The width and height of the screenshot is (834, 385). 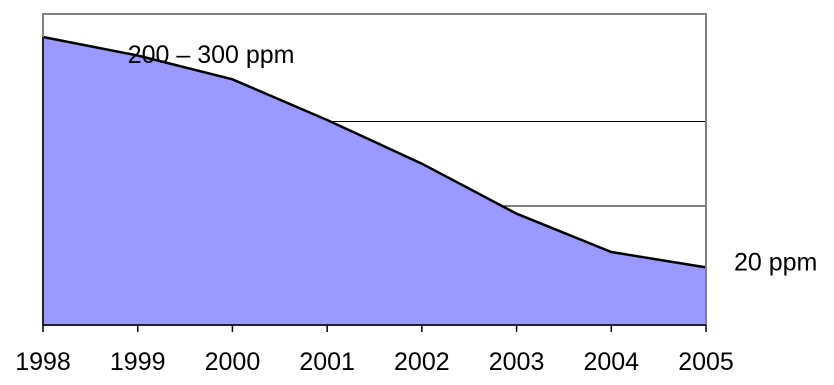 I want to click on annotation-end-value: 20 ppm, so click(x=775, y=262).